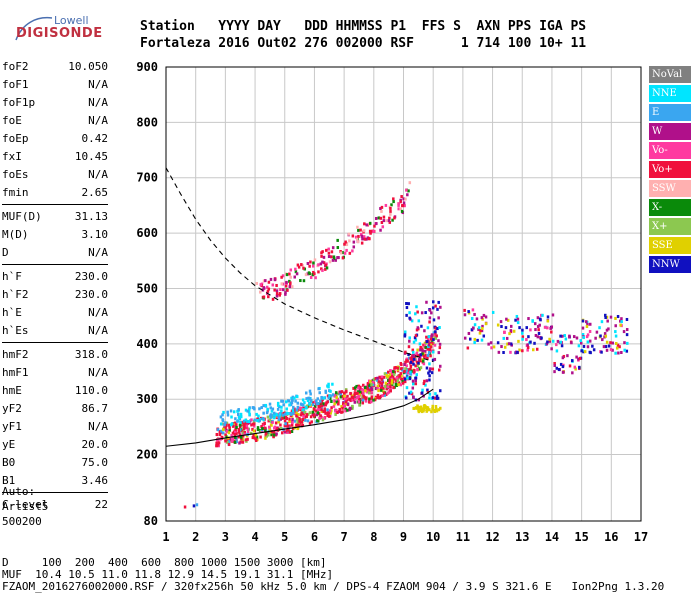  Describe the element at coordinates (25, 506) in the screenshot. I see `auto-program: Artist5` at that location.